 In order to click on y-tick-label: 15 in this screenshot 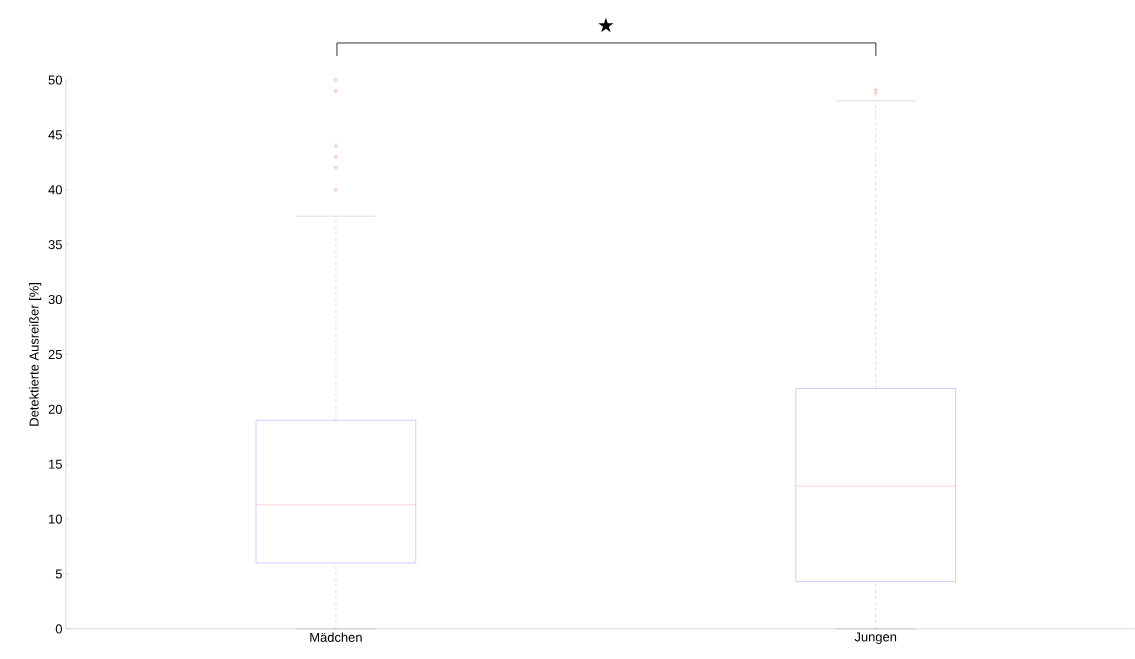, I will do `click(55, 464)`.